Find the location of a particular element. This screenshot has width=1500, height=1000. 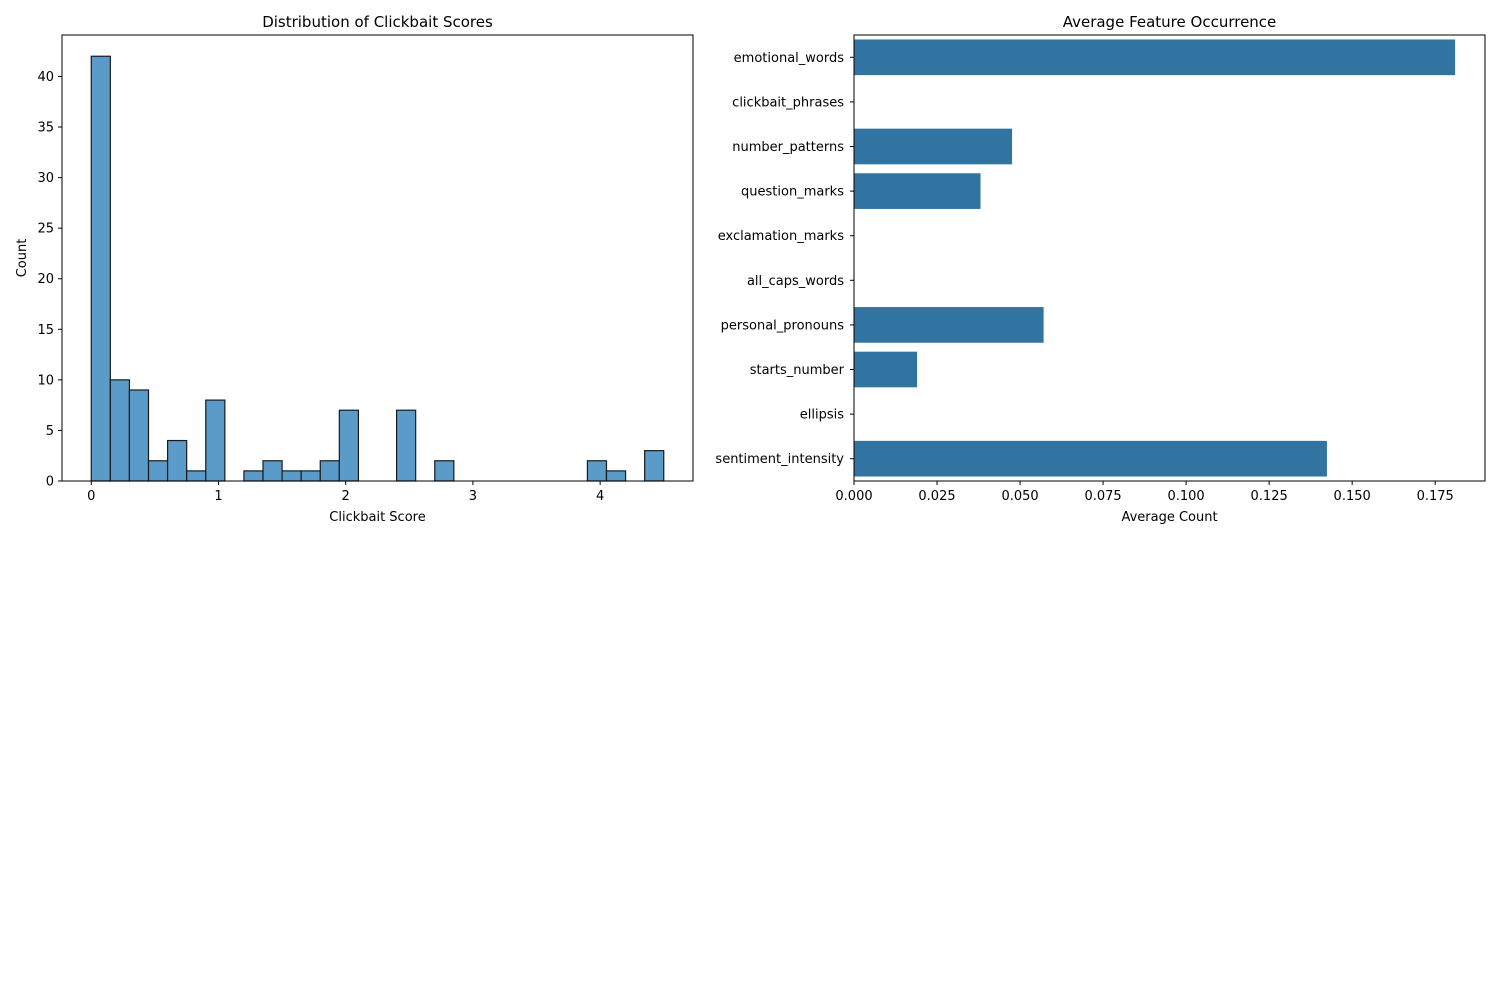

feature-category-label: exclamation_marks is located at coordinates (781, 236).